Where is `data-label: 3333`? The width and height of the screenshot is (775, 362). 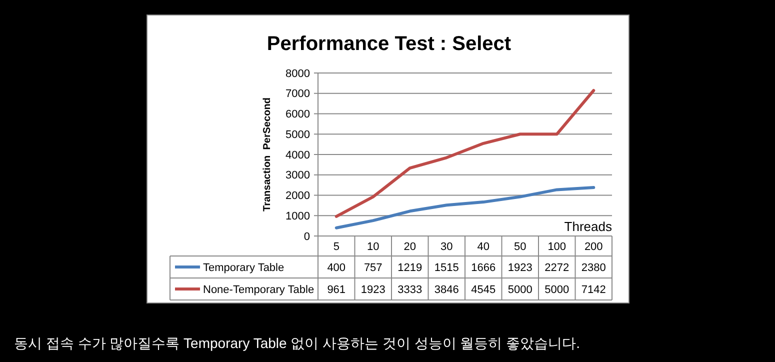
data-label: 3333 is located at coordinates (410, 290).